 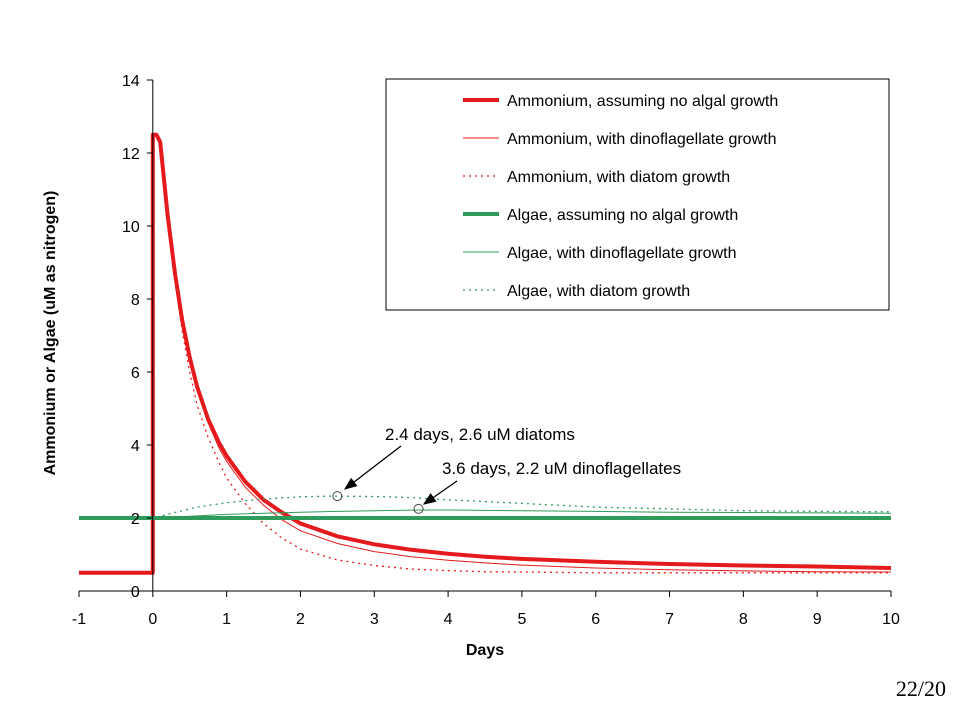 What do you see at coordinates (618, 177) in the screenshot?
I see `legend-label: Ammonium, with diatom growth` at bounding box center [618, 177].